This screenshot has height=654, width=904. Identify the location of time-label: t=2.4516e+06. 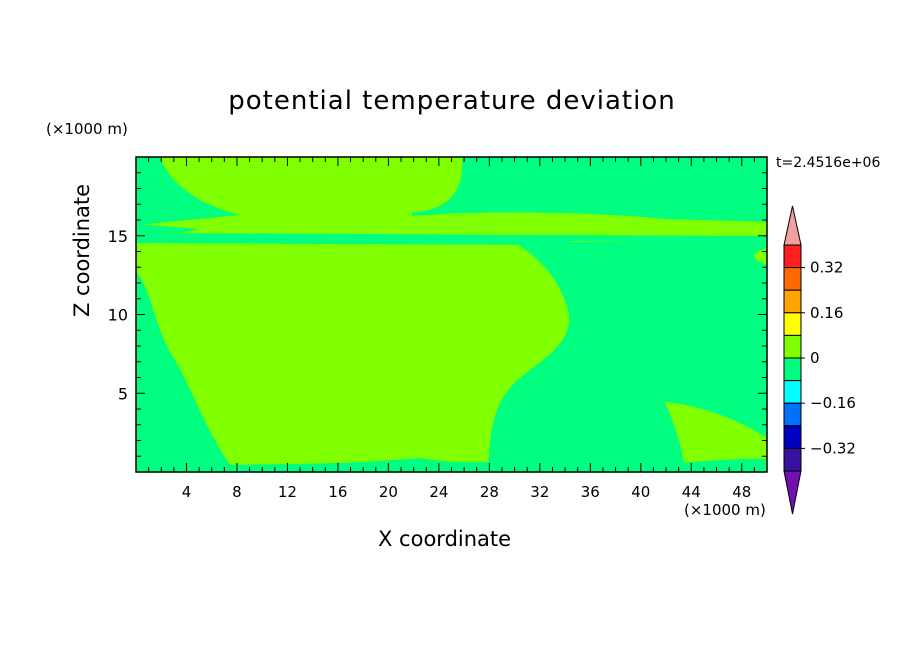
(828, 163).